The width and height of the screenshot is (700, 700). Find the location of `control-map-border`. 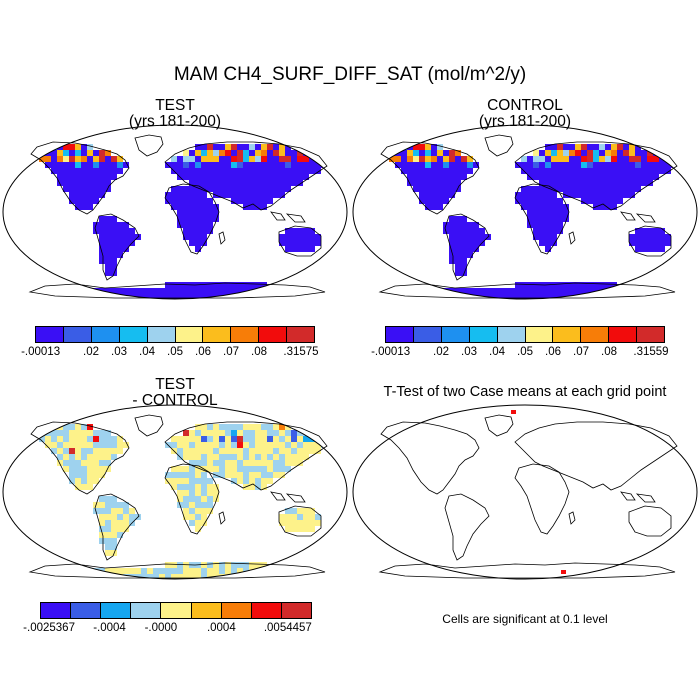

control-map-border is located at coordinates (525, 212).